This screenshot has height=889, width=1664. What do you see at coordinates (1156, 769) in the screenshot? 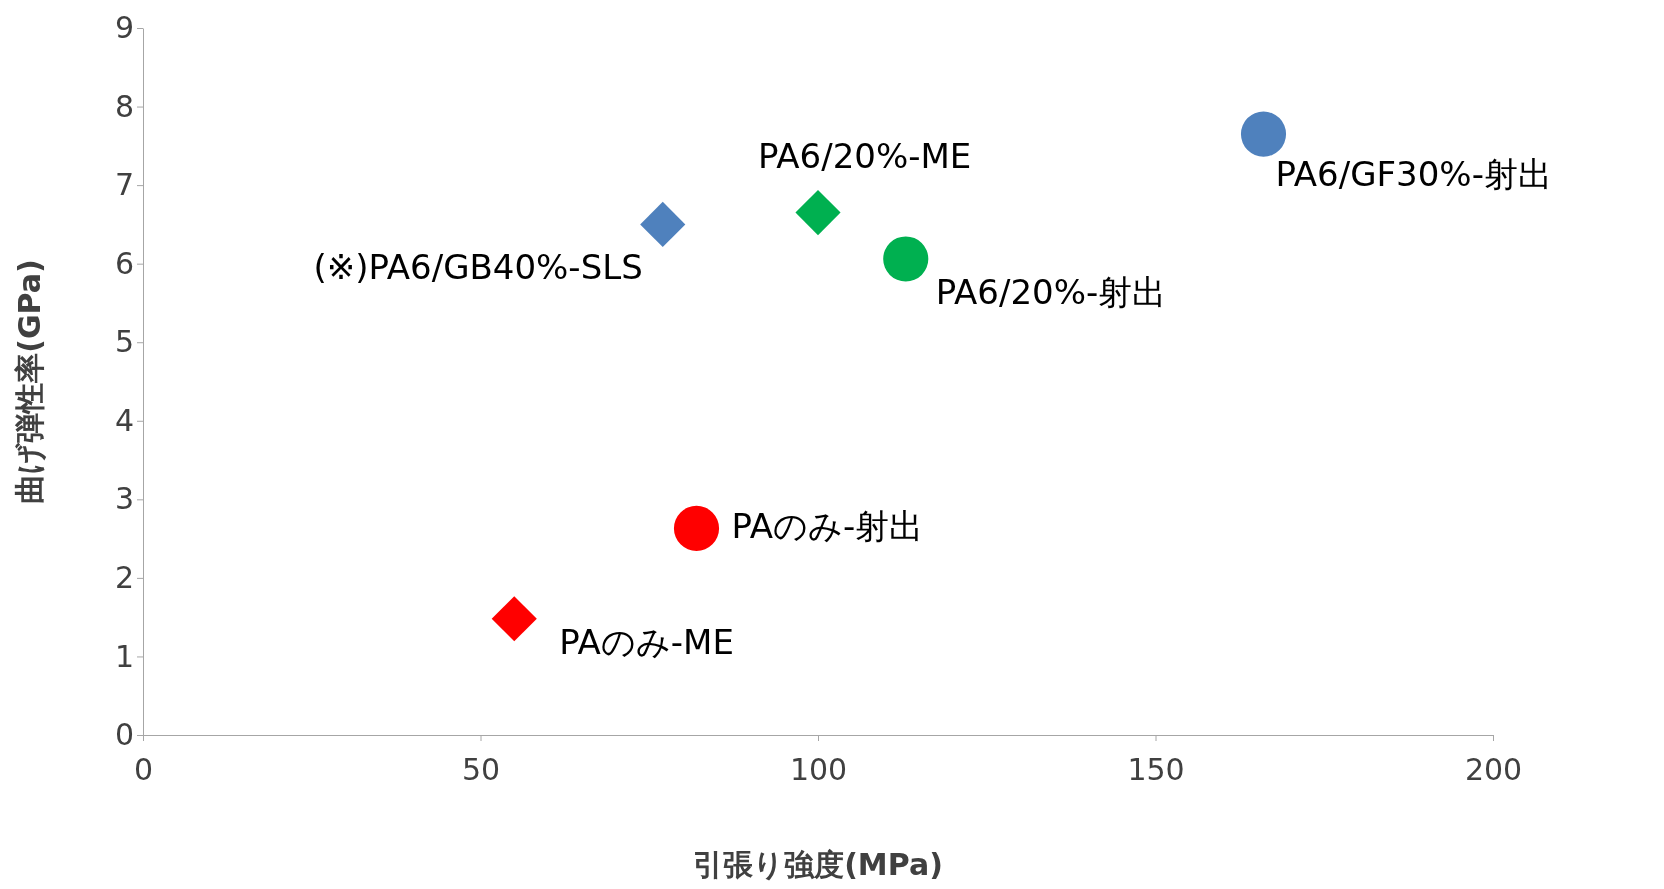
I see `x-tick-label: 150` at bounding box center [1156, 769].